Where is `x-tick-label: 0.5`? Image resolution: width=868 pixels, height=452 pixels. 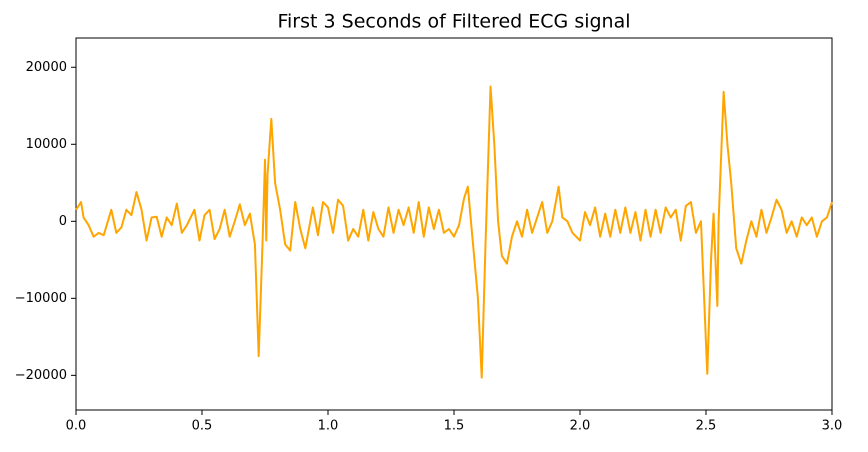
x-tick-label: 0.5 is located at coordinates (202, 426).